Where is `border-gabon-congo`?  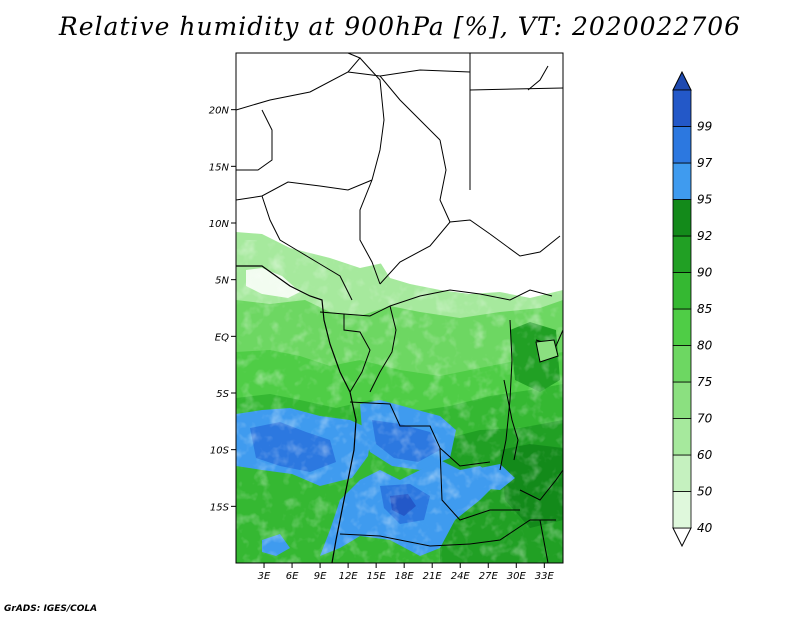 border-gabon-congo is located at coordinates (357, 353).